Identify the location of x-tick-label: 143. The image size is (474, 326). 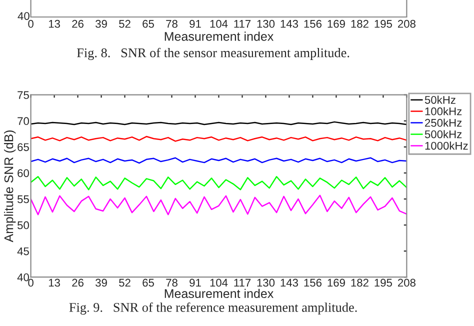
(289, 282).